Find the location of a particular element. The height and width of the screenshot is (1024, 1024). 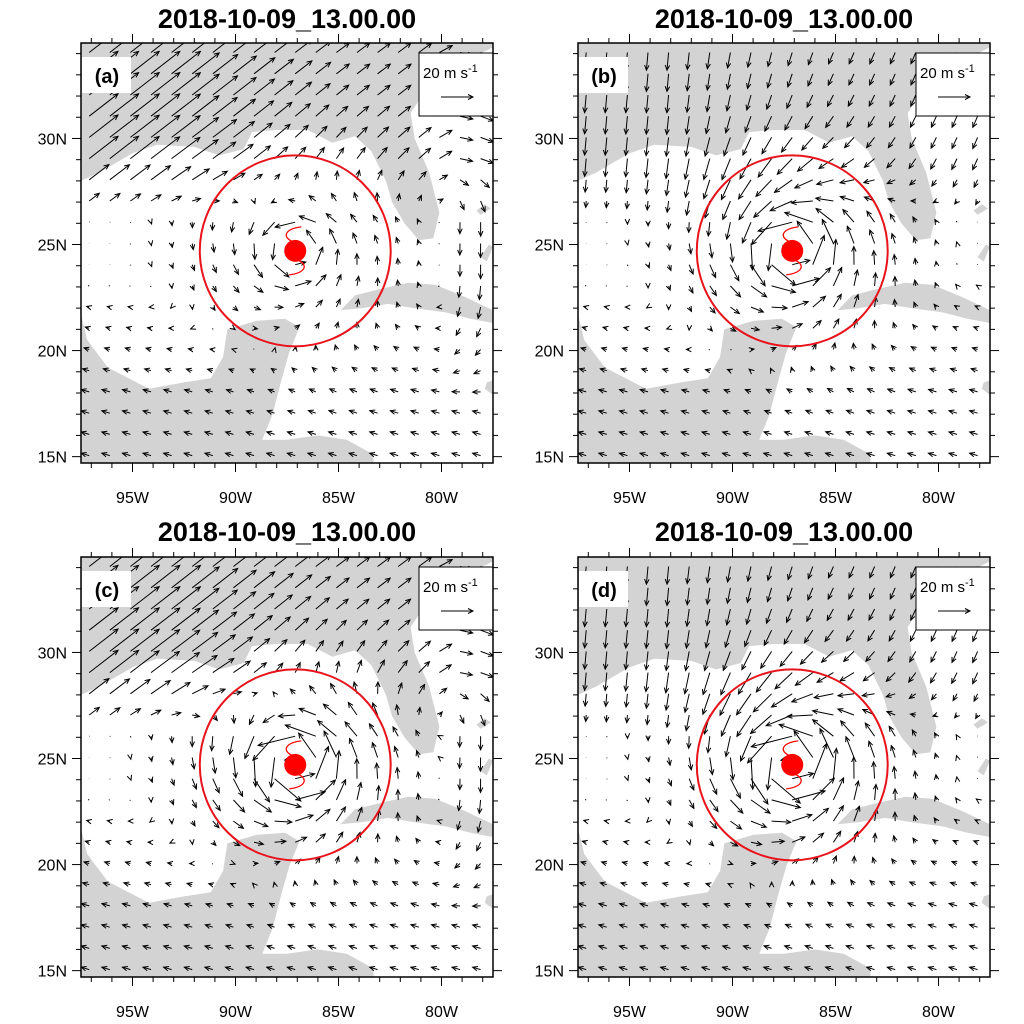

panel-label-box is located at coordinates (106, 75).